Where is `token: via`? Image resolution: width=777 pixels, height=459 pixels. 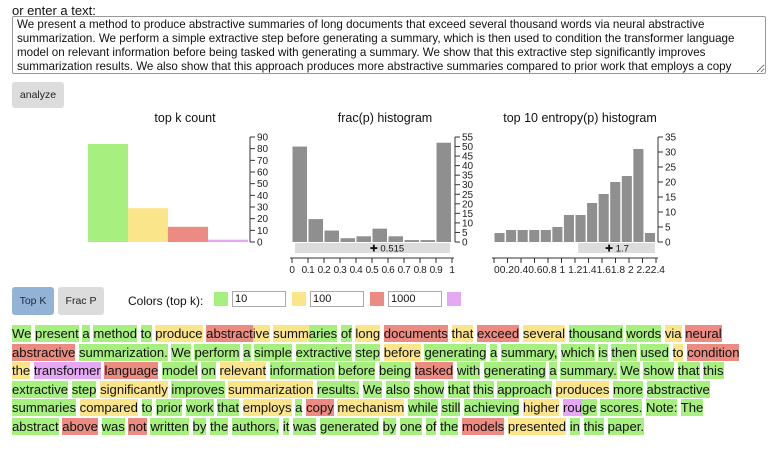 token: via is located at coordinates (673, 333).